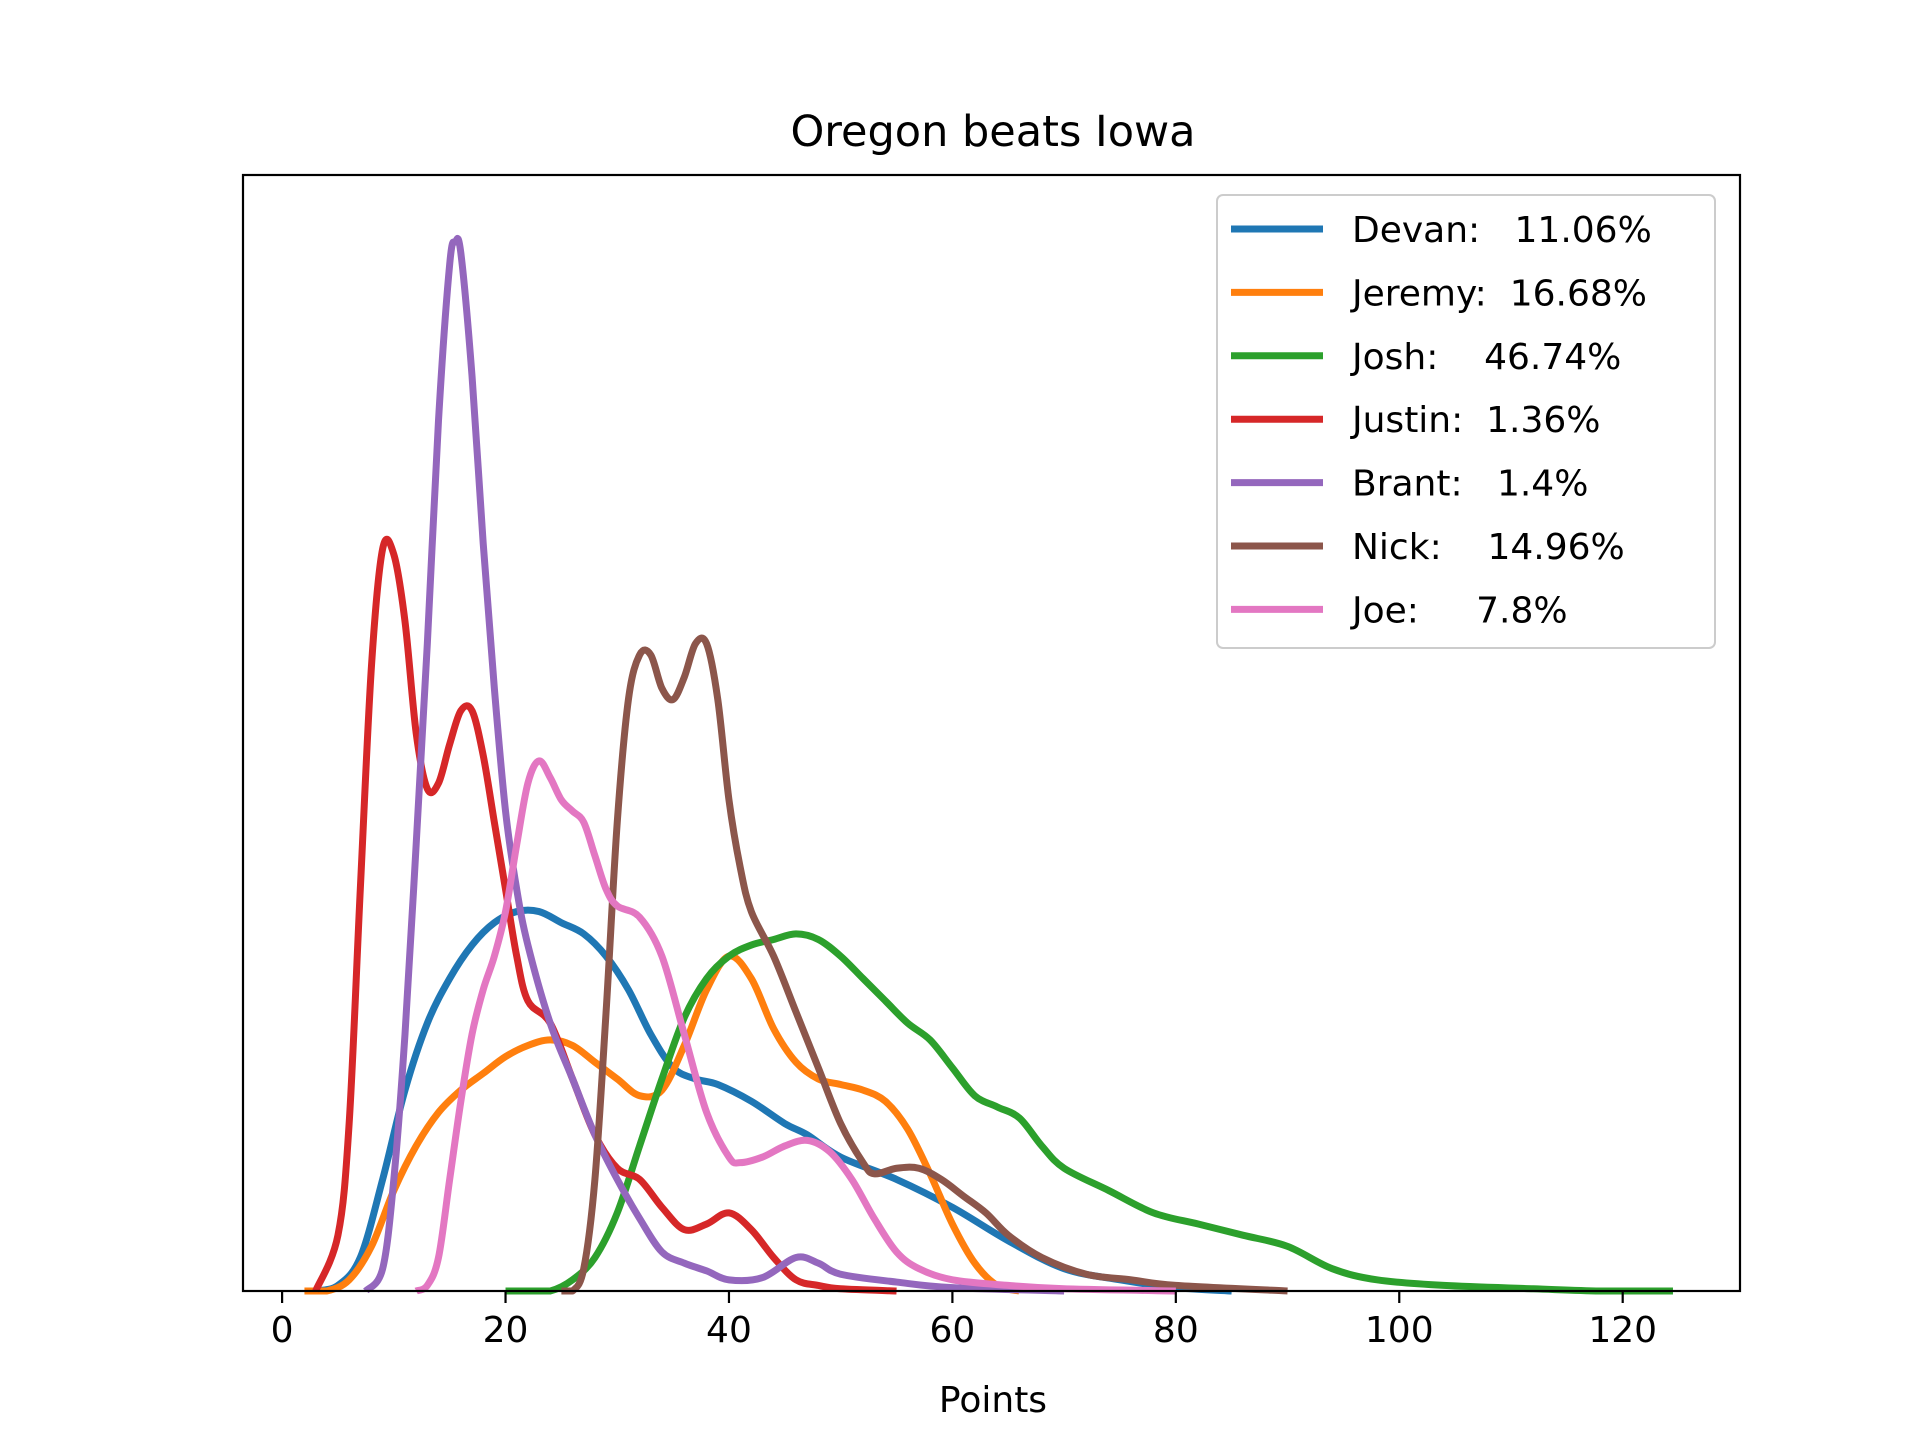 This screenshot has width=1920, height=1440. I want to click on x-tick-label: 20, so click(506, 1330).